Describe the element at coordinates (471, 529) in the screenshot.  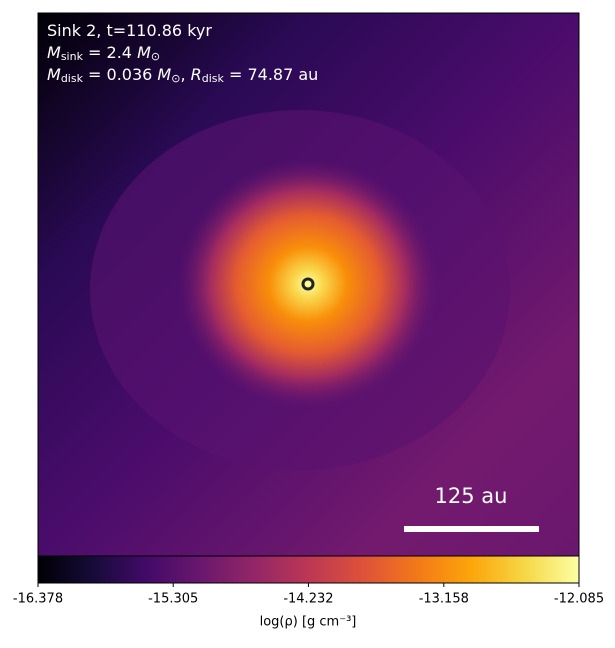
I see `scale-bar` at that location.